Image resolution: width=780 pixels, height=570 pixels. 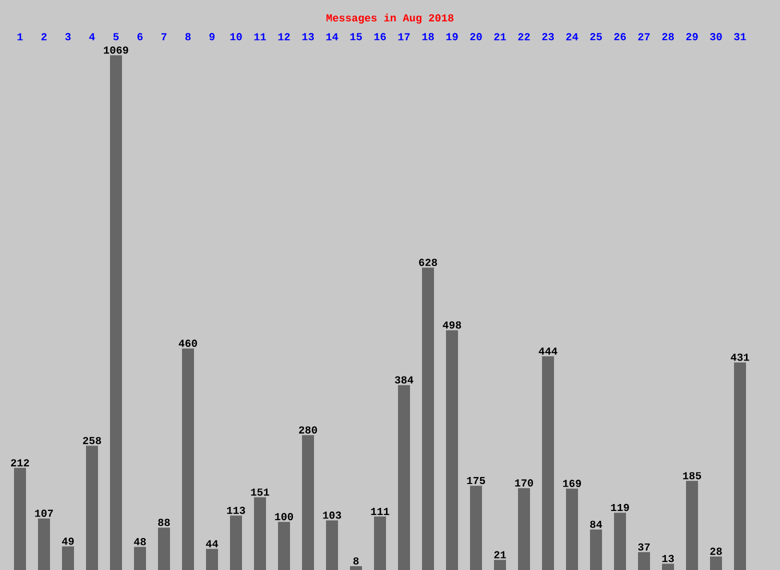 What do you see at coordinates (44, 36) in the screenshot?
I see `x-tick-label: 2` at bounding box center [44, 36].